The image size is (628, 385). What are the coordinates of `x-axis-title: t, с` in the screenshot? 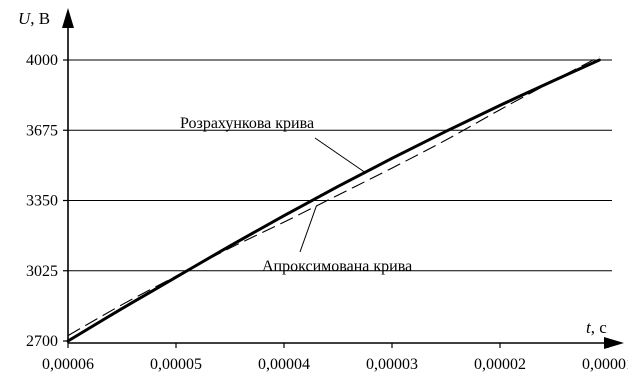 It's located at (596, 327).